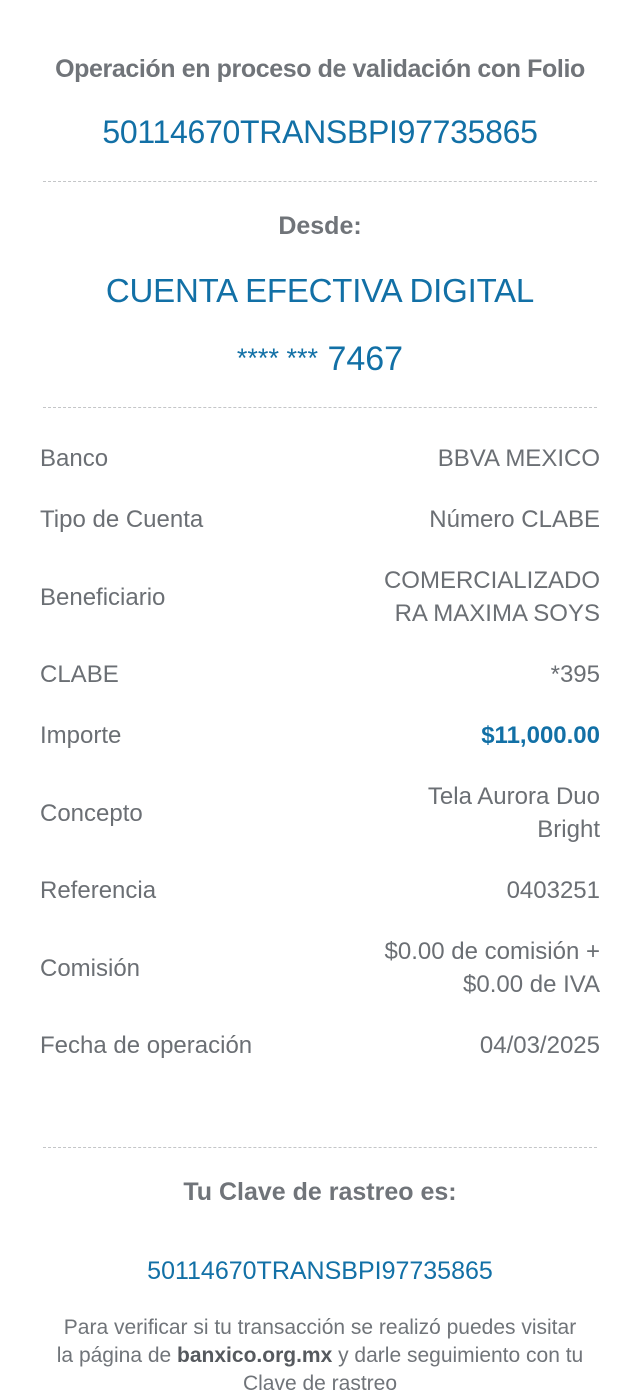  I want to click on detail-value: 0403251, so click(553, 890).